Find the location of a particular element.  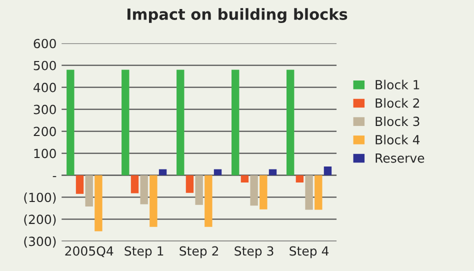

y-tick-label: 500 is located at coordinates (45, 65).